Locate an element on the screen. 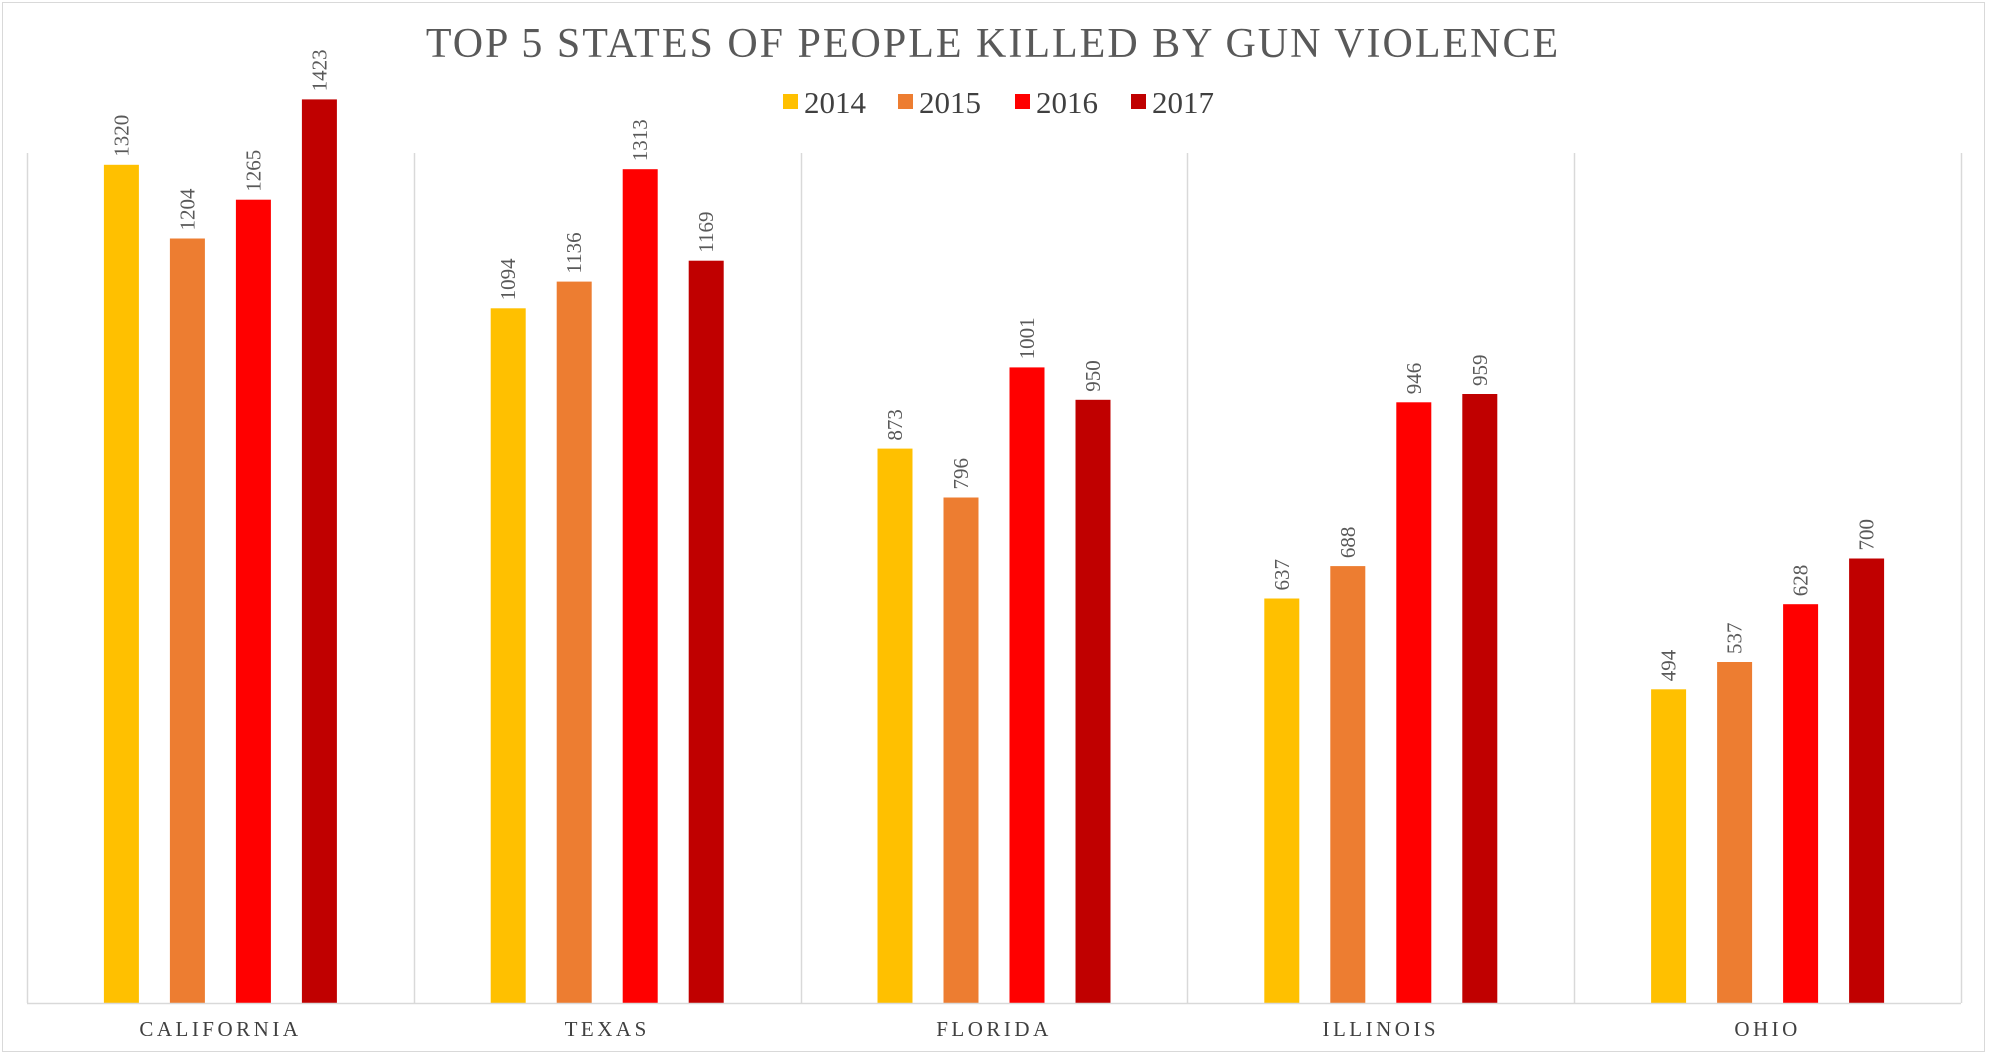  data-label-florida-2015: 796 is located at coordinates (961, 474).